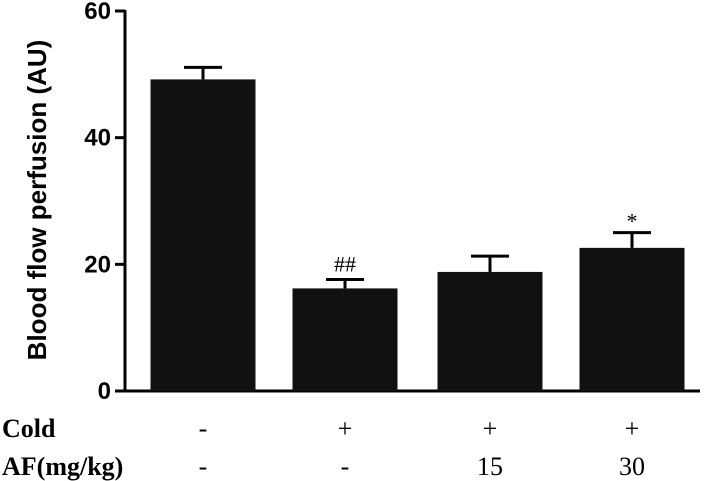 This screenshot has height=481, width=709. I want to click on condition-row-label: AF(mg/kg), so click(62, 466).